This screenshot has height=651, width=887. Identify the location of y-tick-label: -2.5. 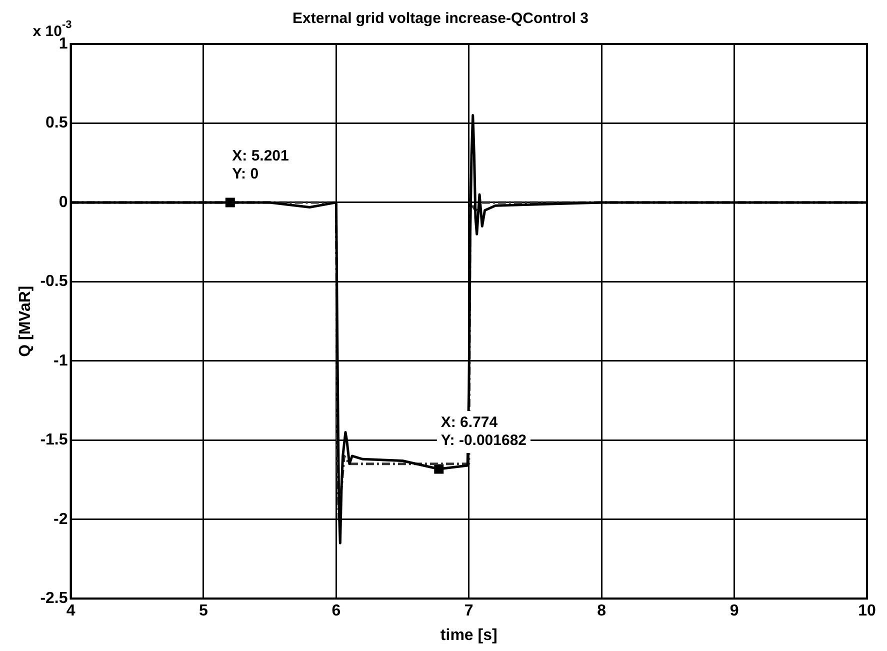
(54, 599).